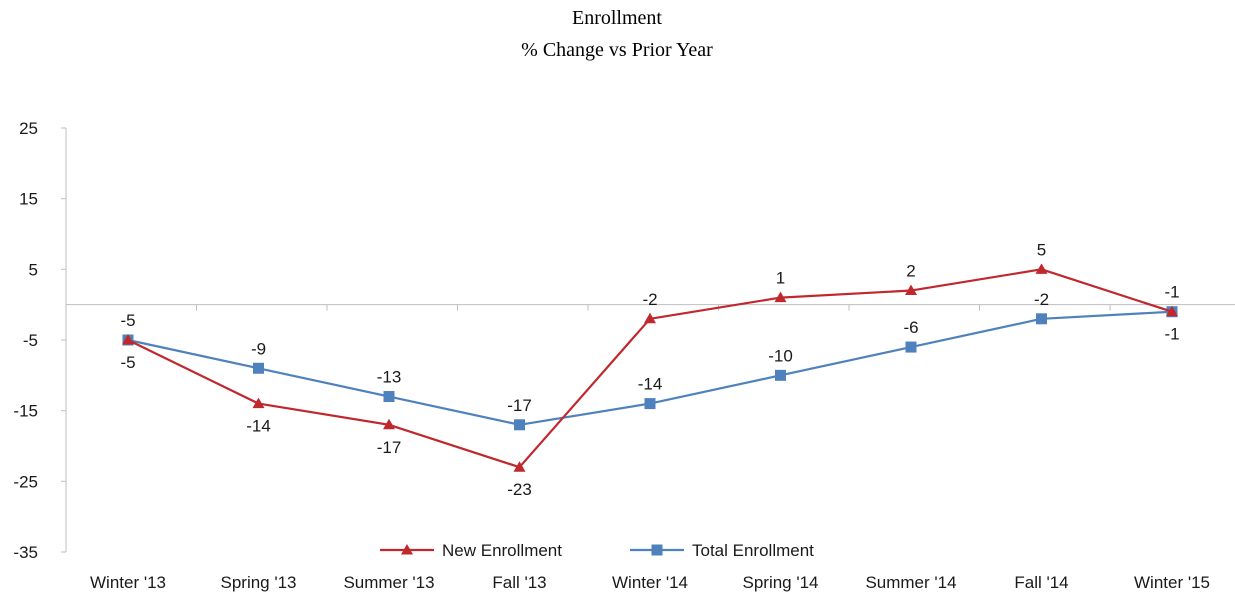 The image size is (1235, 598). Describe the element at coordinates (910, 271) in the screenshot. I see `data-label: 2` at that location.